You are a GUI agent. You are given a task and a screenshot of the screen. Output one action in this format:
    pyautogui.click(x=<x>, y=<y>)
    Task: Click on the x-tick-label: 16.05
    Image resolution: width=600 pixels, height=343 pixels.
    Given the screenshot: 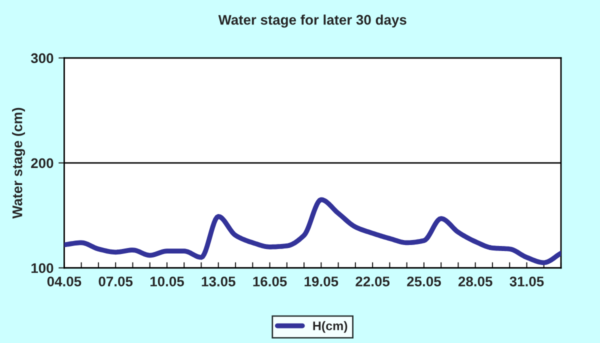 What is the action you would take?
    pyautogui.click(x=270, y=281)
    